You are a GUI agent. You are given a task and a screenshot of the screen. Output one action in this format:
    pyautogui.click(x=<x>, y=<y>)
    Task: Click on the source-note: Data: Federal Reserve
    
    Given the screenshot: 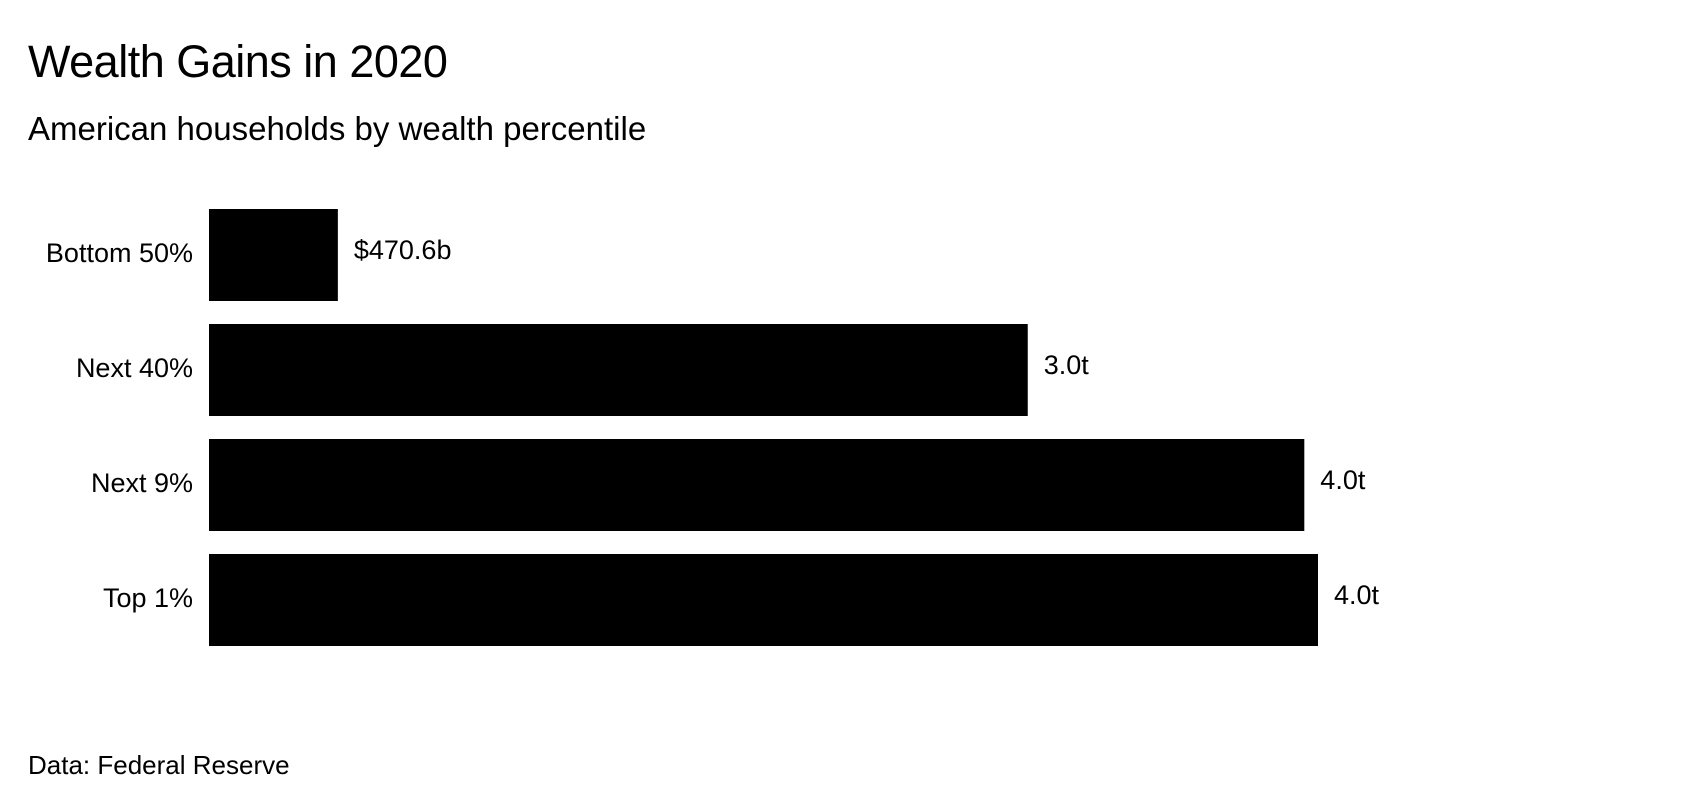 What is the action you would take?
    pyautogui.click(x=159, y=765)
    